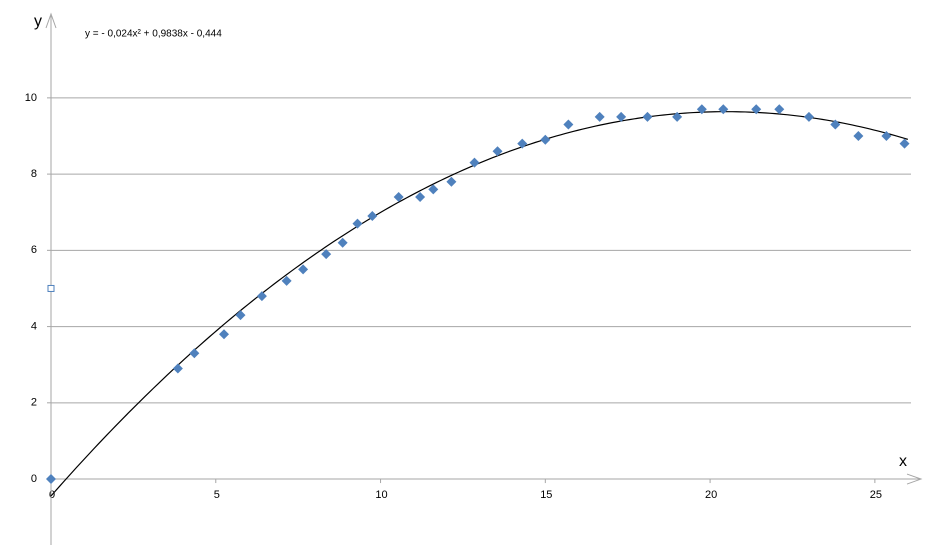 This screenshot has height=547, width=931. I want to click on y-axis-arrow, so click(51, 20).